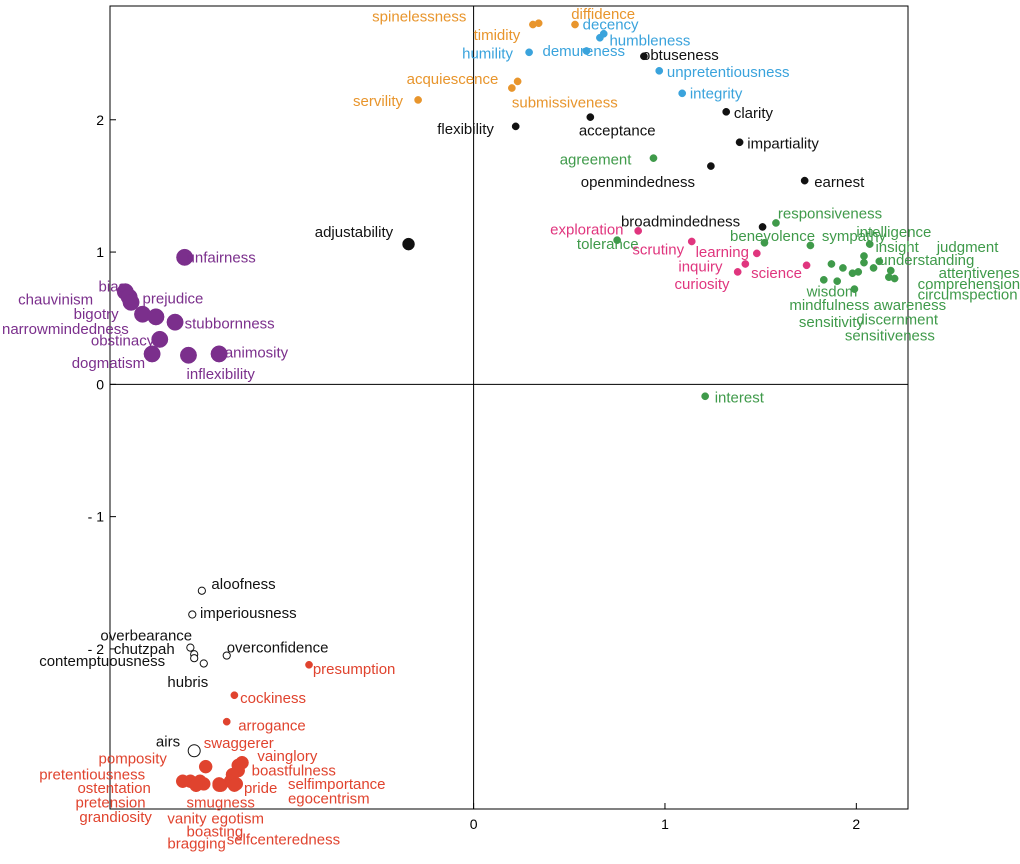 The height and width of the screenshot is (864, 1020). Describe the element at coordinates (283, 839) in the screenshot. I see `label-selfcenteredness: selfcenteredness` at that location.